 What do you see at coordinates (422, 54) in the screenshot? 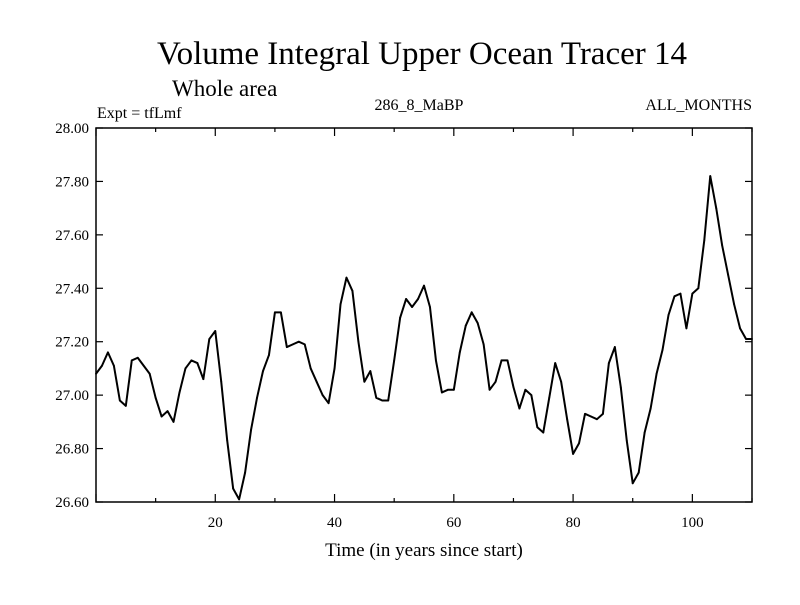
I see `chart-title: Volume Integral Upper Ocean Tracer 14` at bounding box center [422, 54].